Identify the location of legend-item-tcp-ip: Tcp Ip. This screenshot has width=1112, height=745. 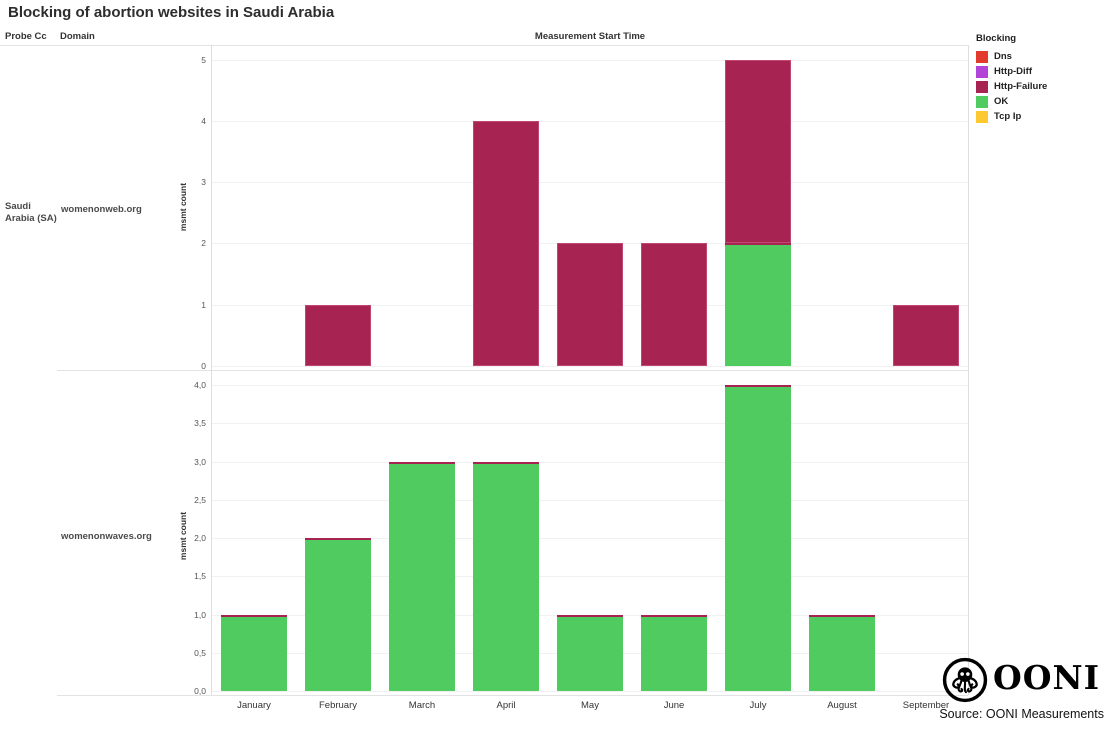
(1042, 116).